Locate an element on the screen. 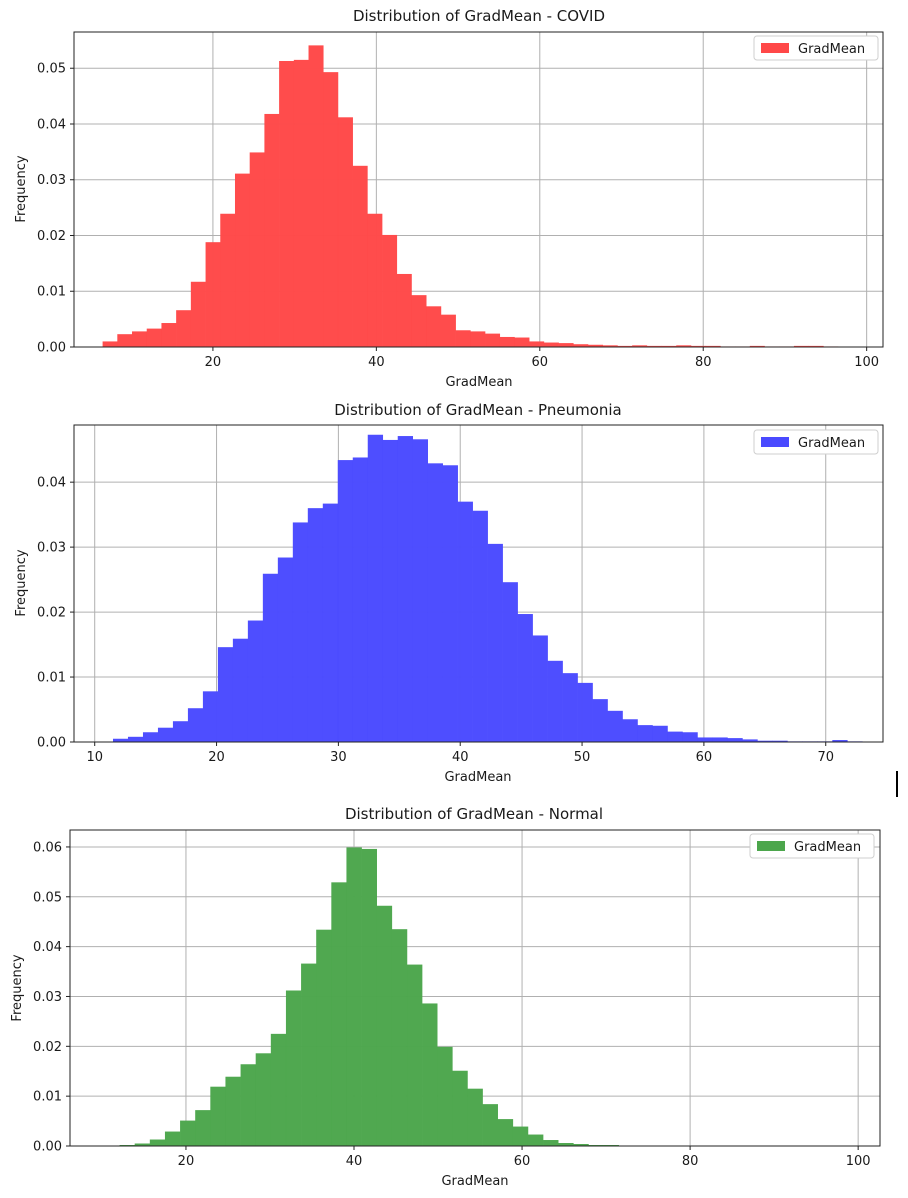 This screenshot has height=1198, width=908. x-tick-label: 80 is located at coordinates (690, 1161).